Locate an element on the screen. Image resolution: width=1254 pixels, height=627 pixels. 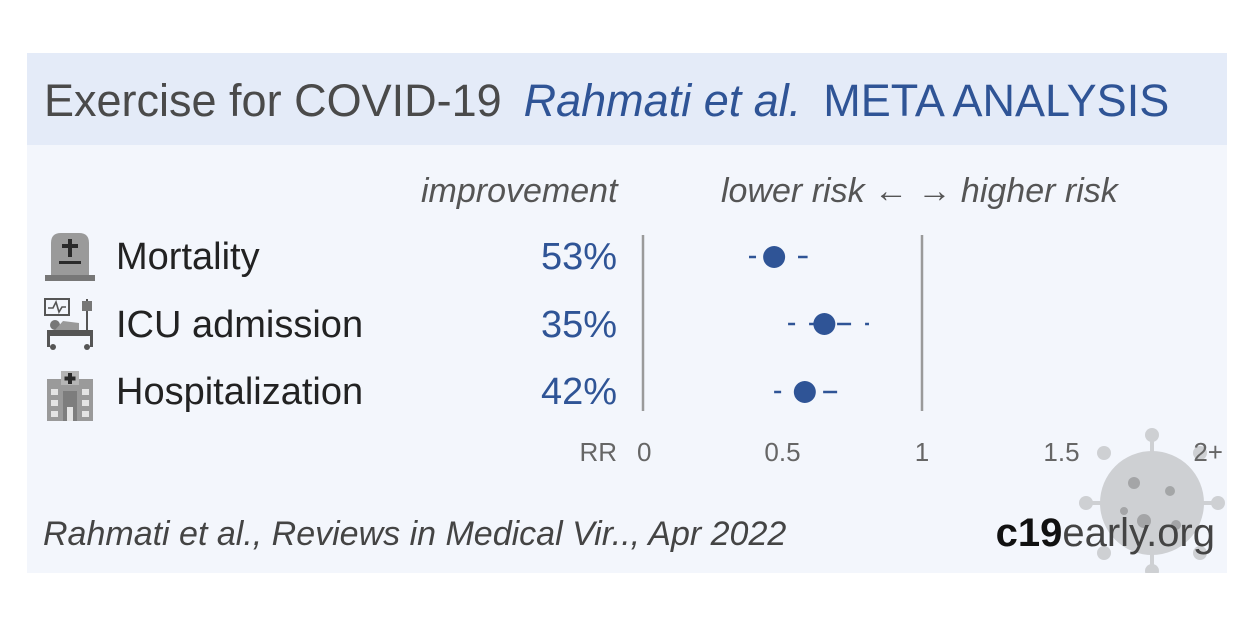
analysis-type-title: META ANALYSIS is located at coordinates (996, 100).